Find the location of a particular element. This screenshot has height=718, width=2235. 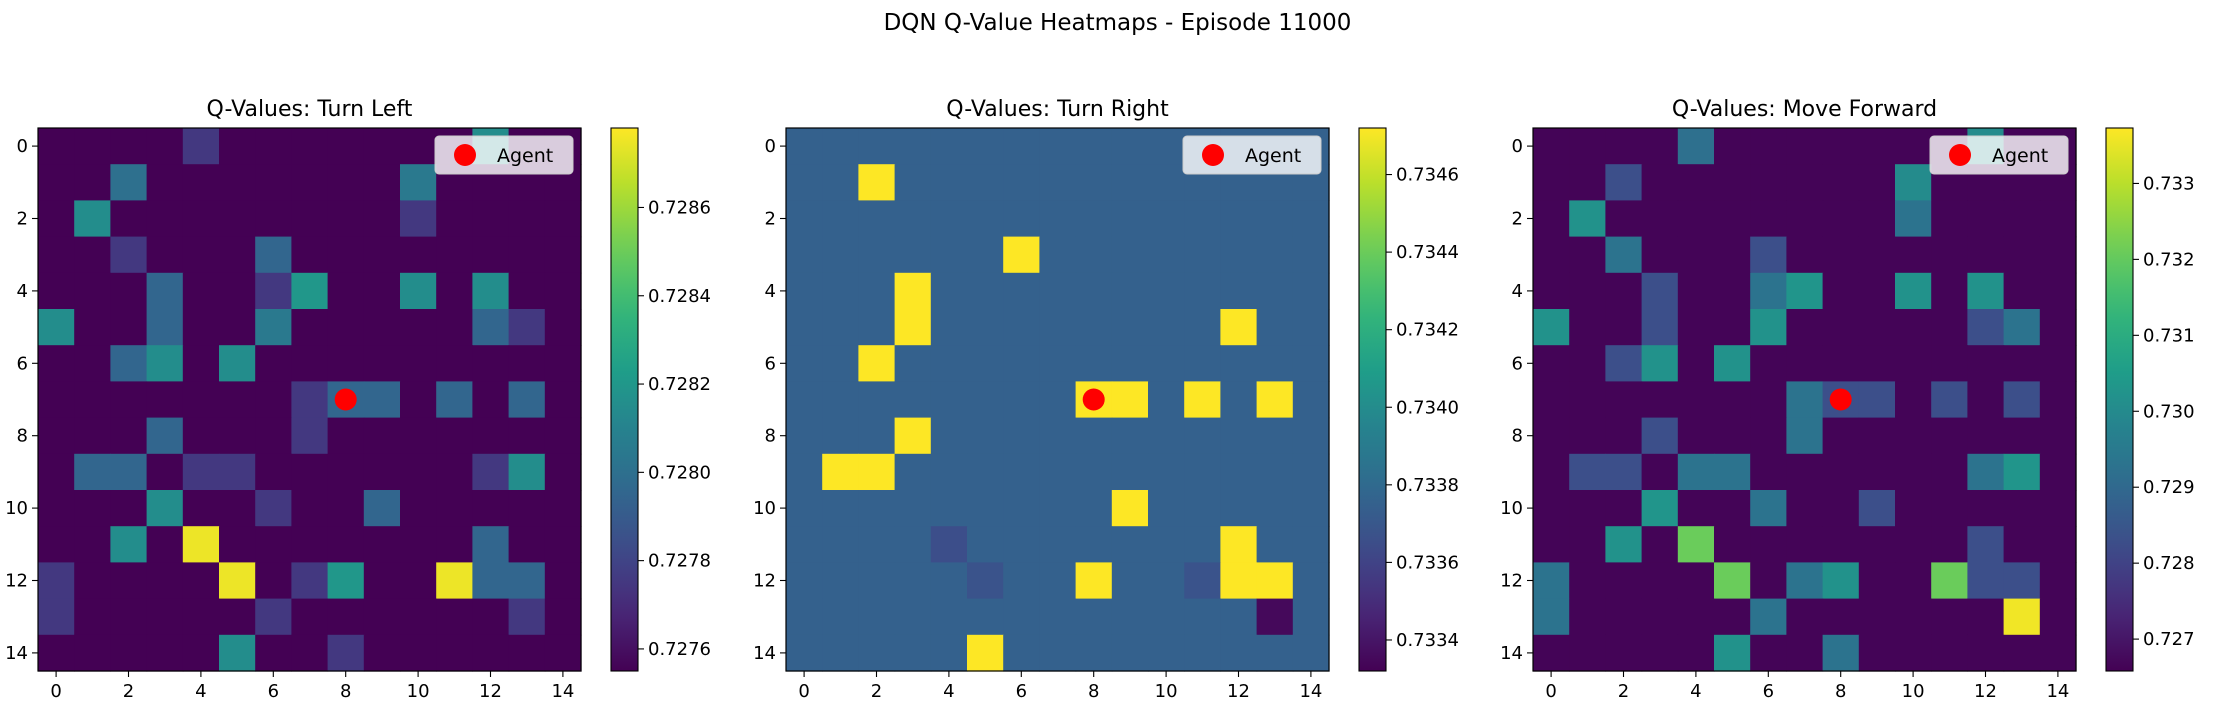

colorbar-tick-label: 0.730 is located at coordinates (2169, 411).